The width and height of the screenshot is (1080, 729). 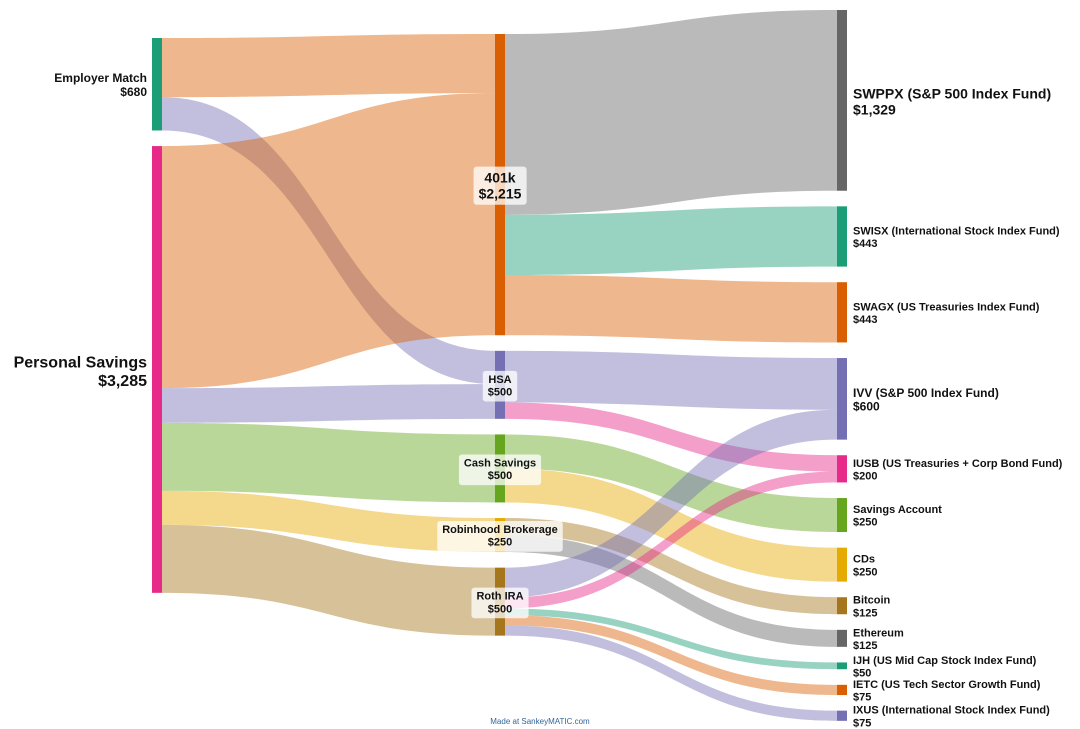 I want to click on node-name: IXUS (International Stock Index Fund), so click(x=951, y=711).